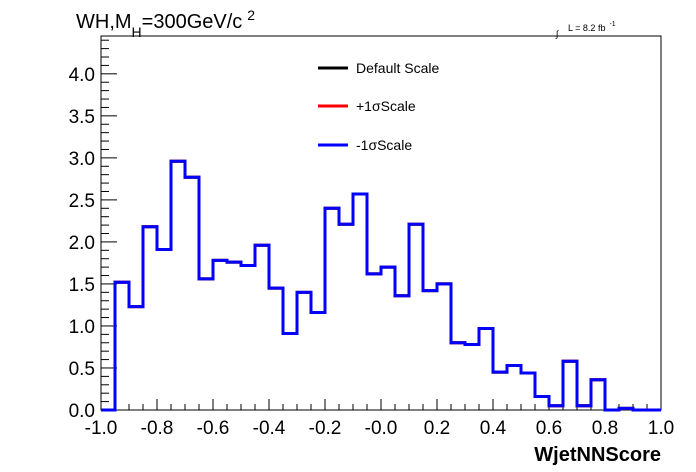 The width and height of the screenshot is (696, 472). I want to click on integral-symbol: ∫, so click(557, 34).